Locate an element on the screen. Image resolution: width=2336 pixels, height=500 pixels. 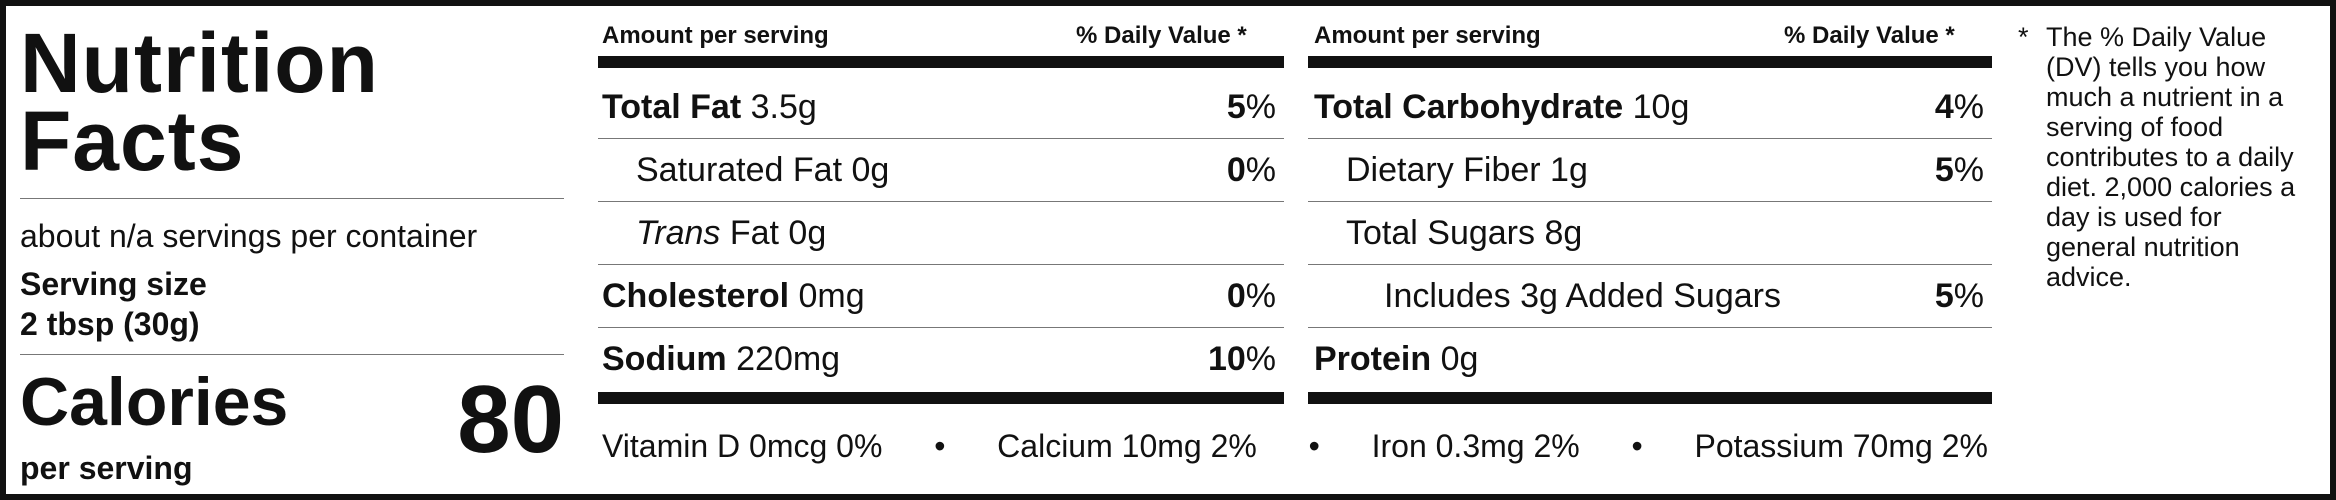
nutrient-dv: 10 is located at coordinates (1226, 358).